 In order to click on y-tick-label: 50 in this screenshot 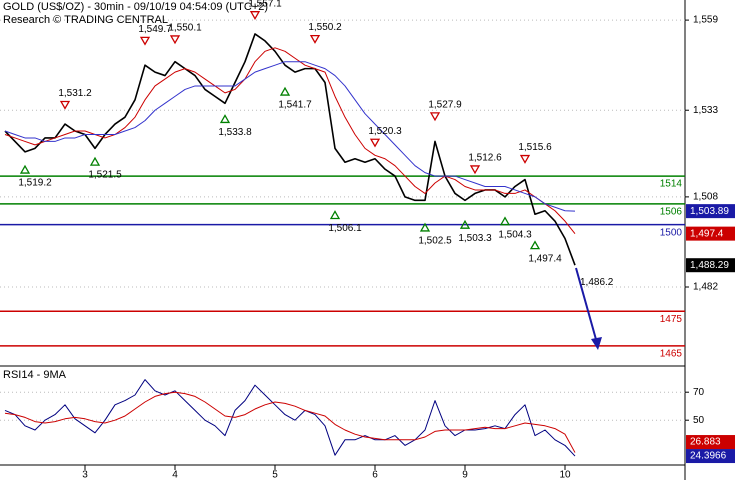, I will do `click(699, 420)`.